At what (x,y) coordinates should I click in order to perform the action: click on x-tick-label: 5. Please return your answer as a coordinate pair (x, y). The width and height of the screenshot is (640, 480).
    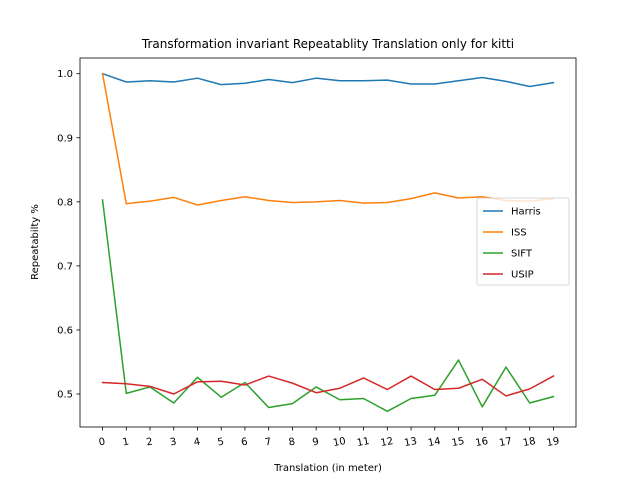
    Looking at the image, I should click on (221, 443).